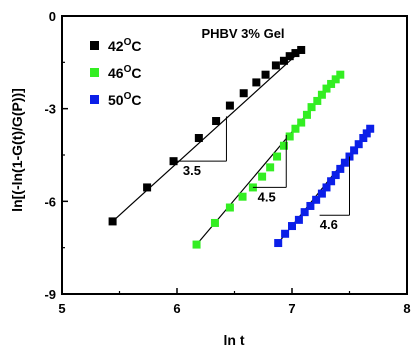 The image size is (411, 351). What do you see at coordinates (234, 340) in the screenshot?
I see `x-axis-label: ln t` at bounding box center [234, 340].